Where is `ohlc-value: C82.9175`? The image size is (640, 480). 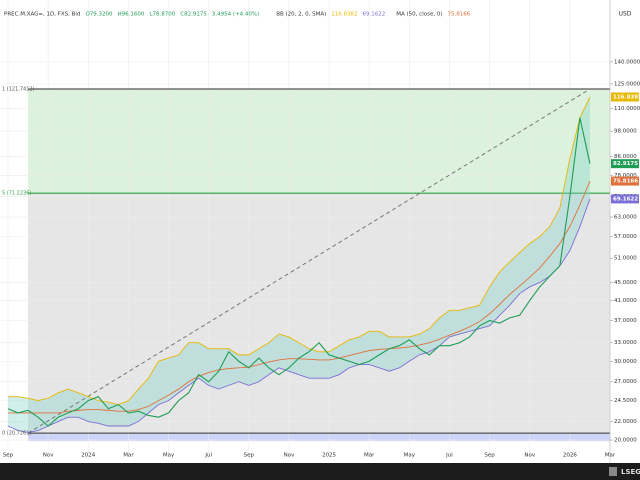
ohlc-value: C82.9175 is located at coordinates (193, 15).